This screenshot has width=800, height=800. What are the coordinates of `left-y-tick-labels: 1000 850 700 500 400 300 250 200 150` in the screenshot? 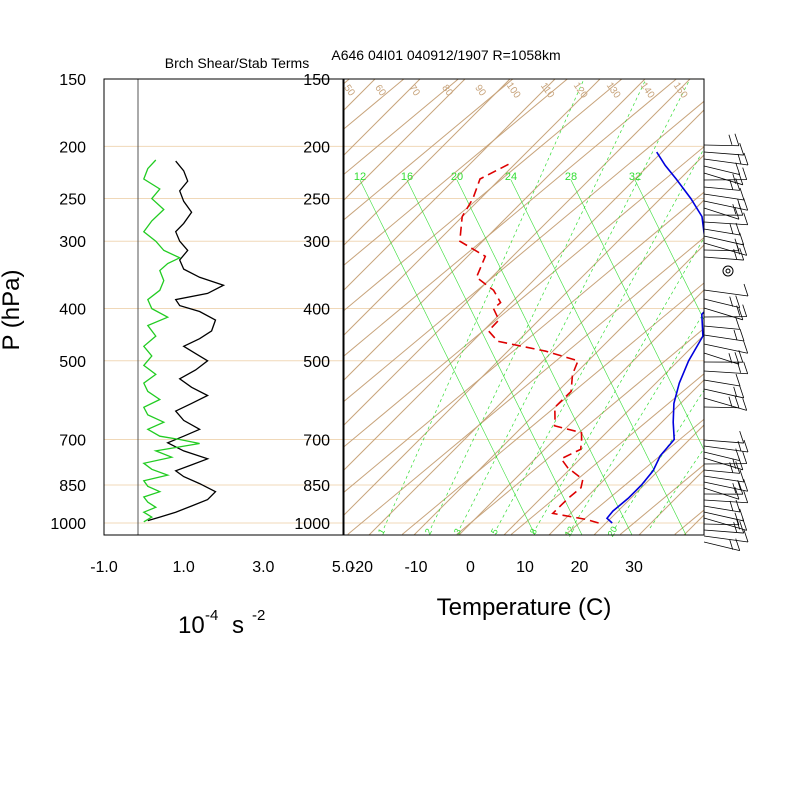 It's located at (68, 302).